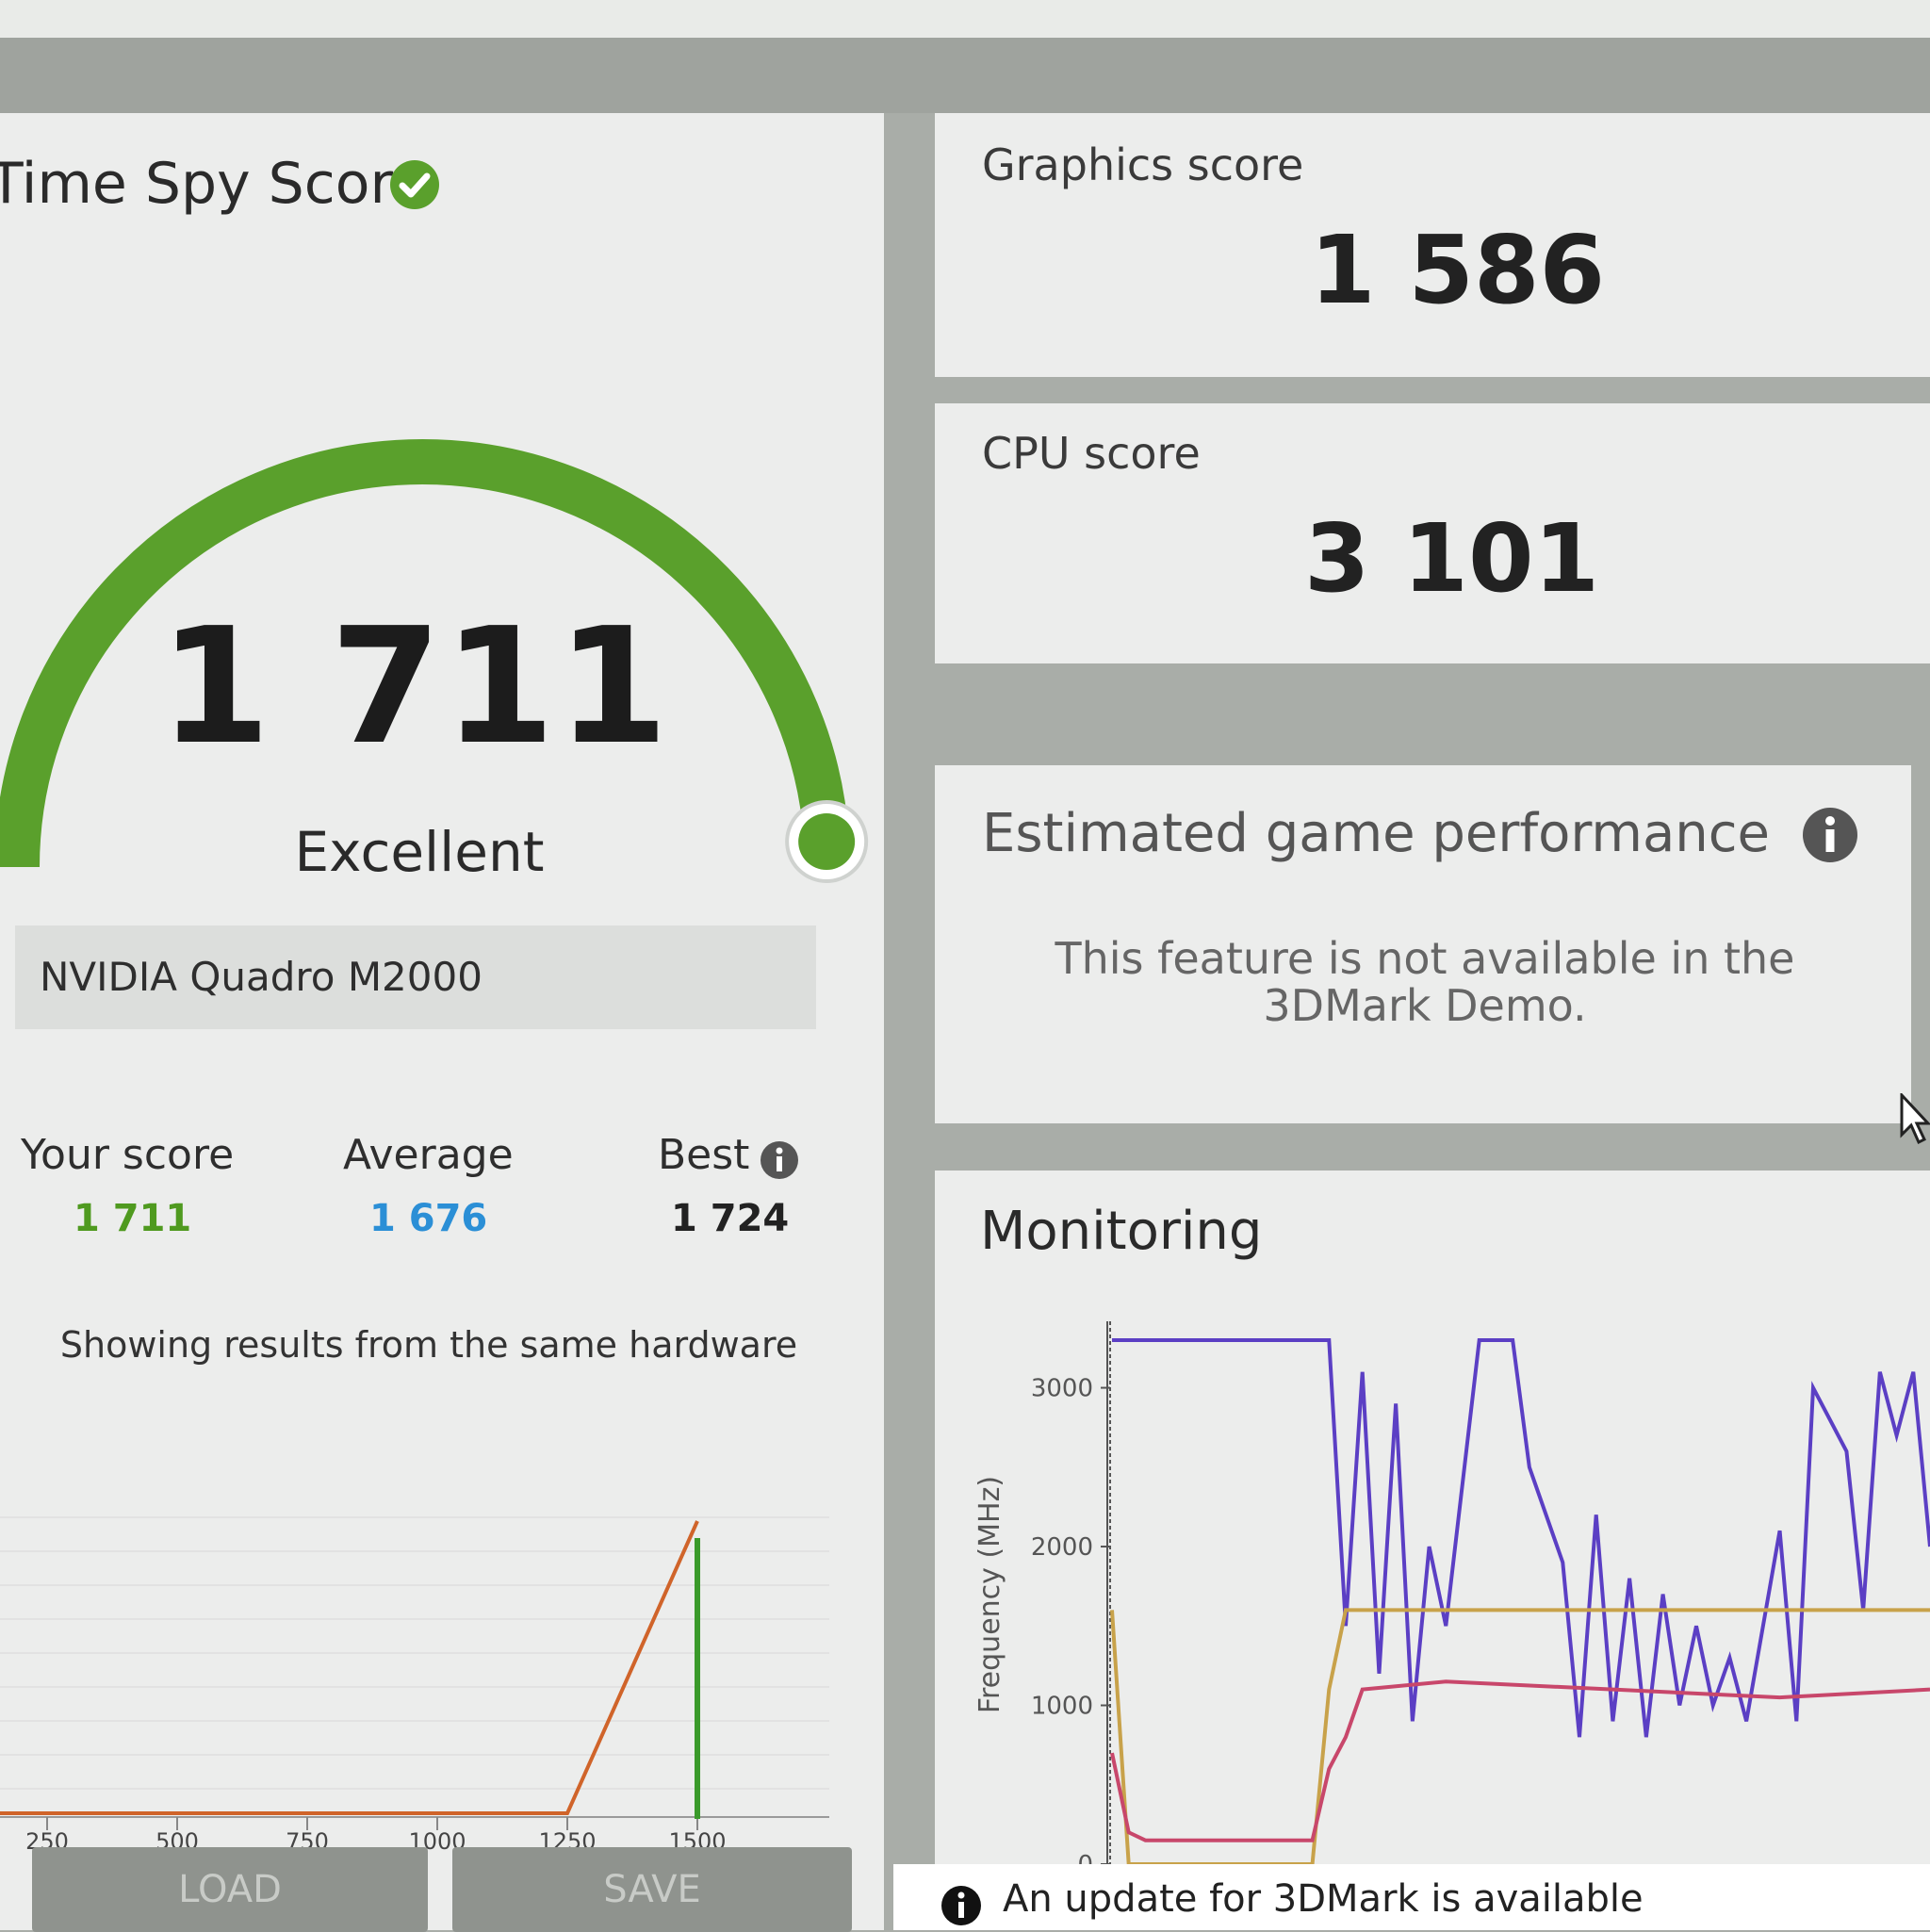 The width and height of the screenshot is (1930, 1932). What do you see at coordinates (730, 1218) in the screenshot?
I see `best-value: 1 724` at bounding box center [730, 1218].